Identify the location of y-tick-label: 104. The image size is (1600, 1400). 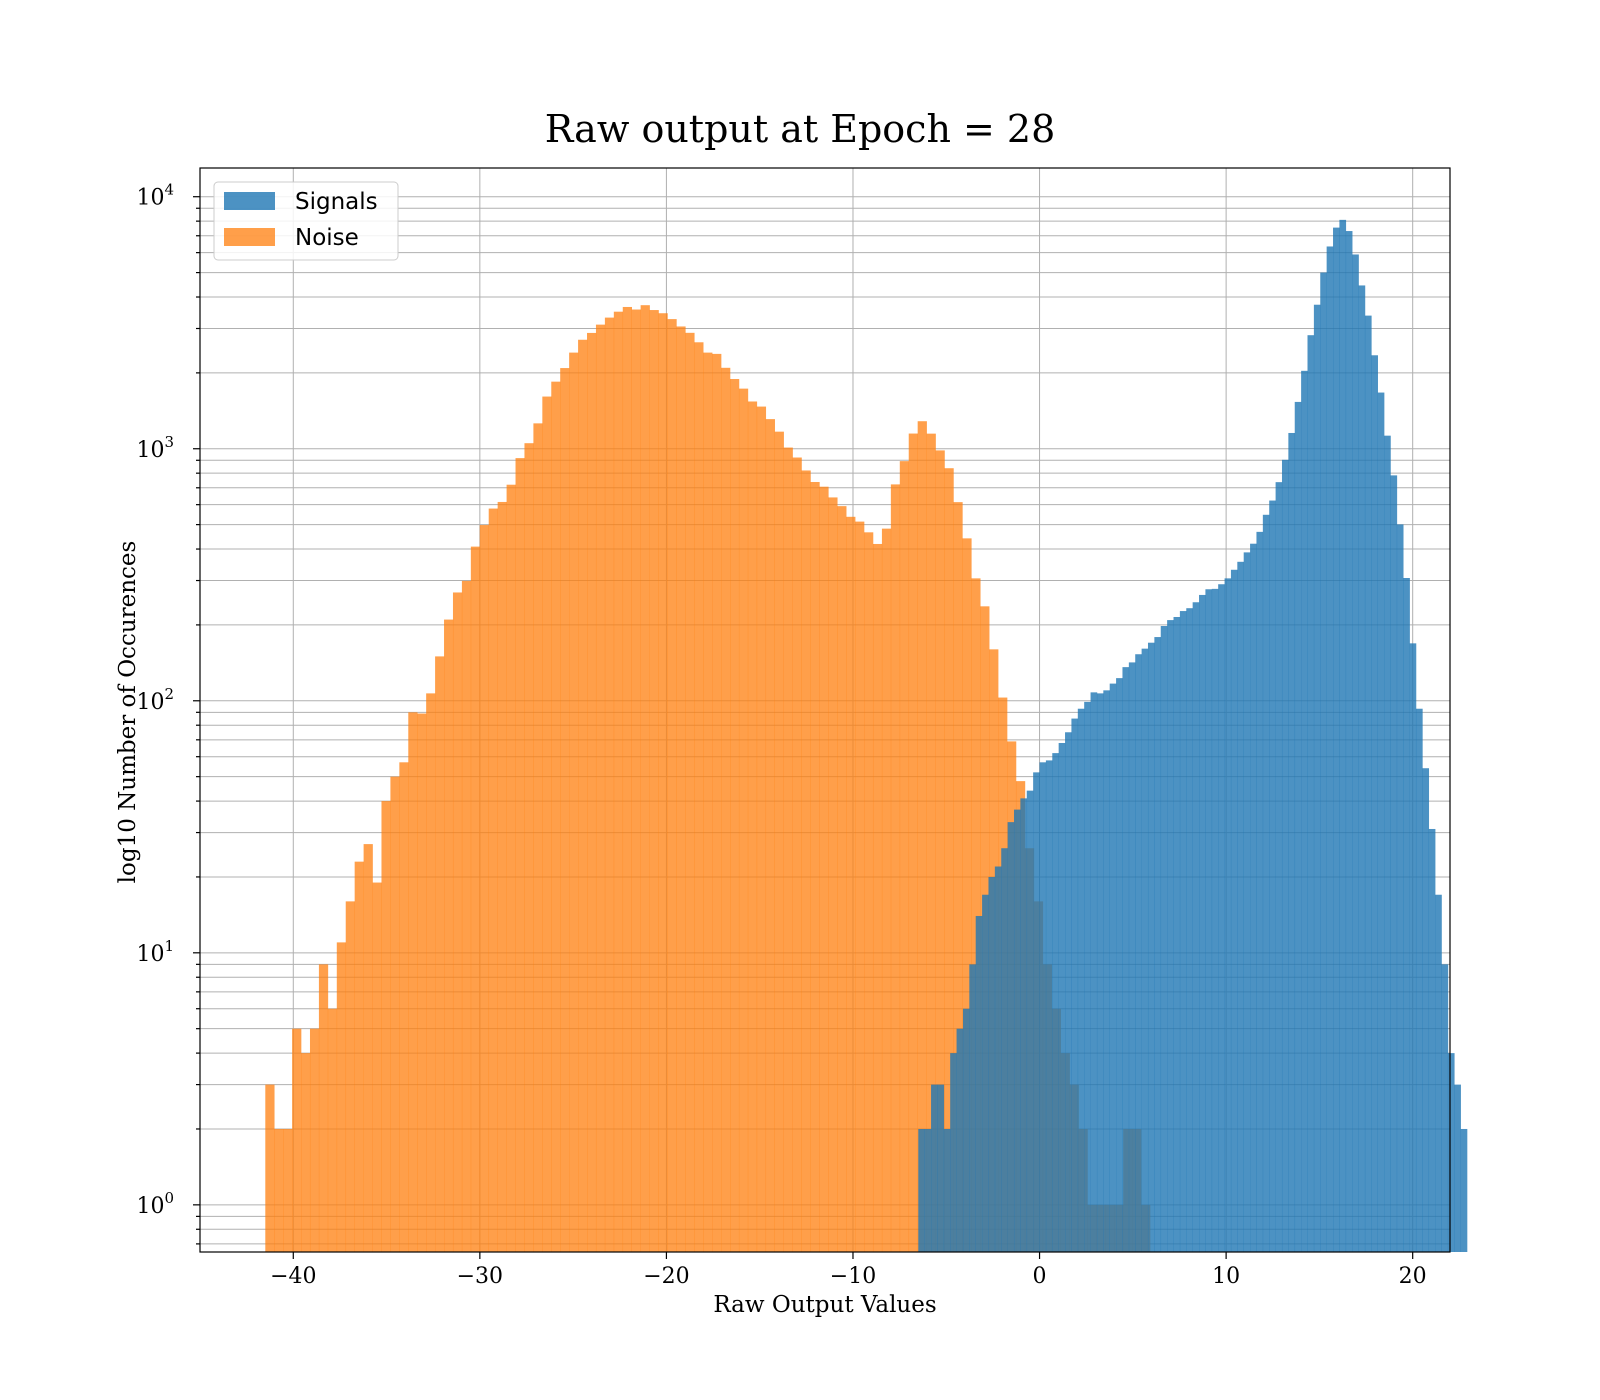
(155, 196).